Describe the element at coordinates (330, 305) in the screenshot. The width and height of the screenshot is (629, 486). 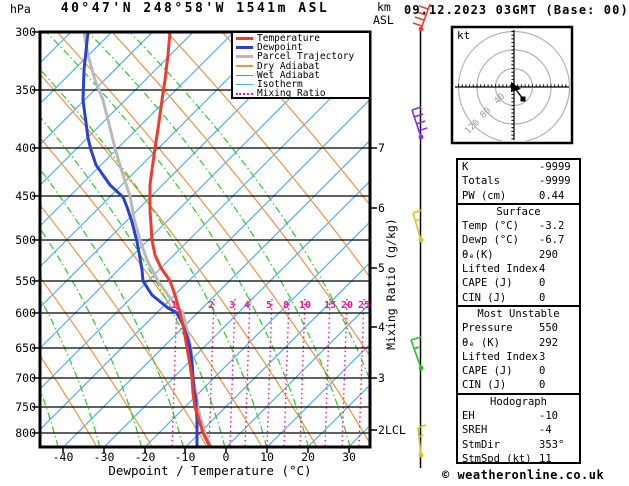
I see `mixing-ratio-value-label: 15` at that location.